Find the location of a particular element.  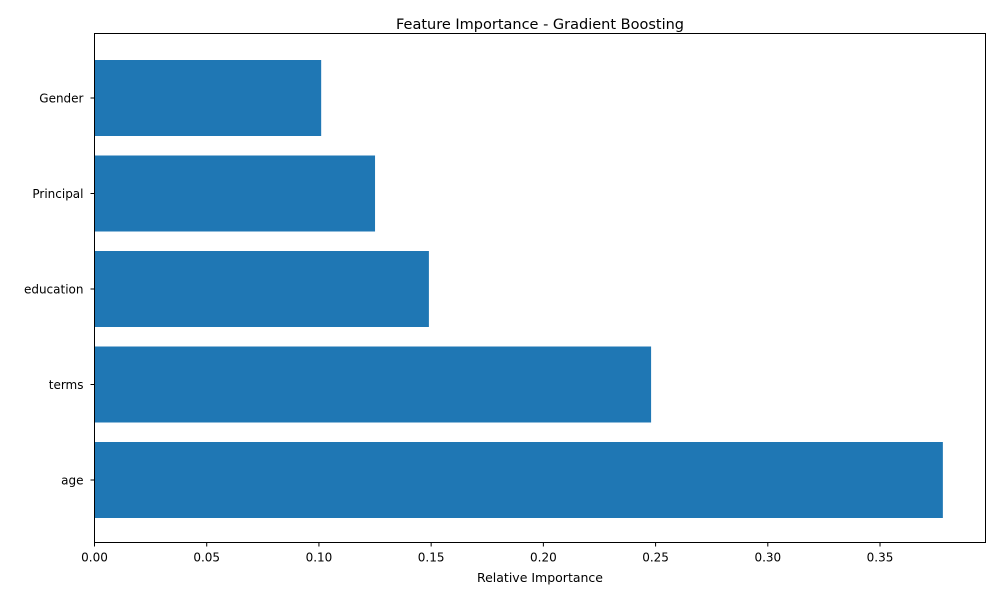

x-axis-label: Relative Importance is located at coordinates (540, 577).